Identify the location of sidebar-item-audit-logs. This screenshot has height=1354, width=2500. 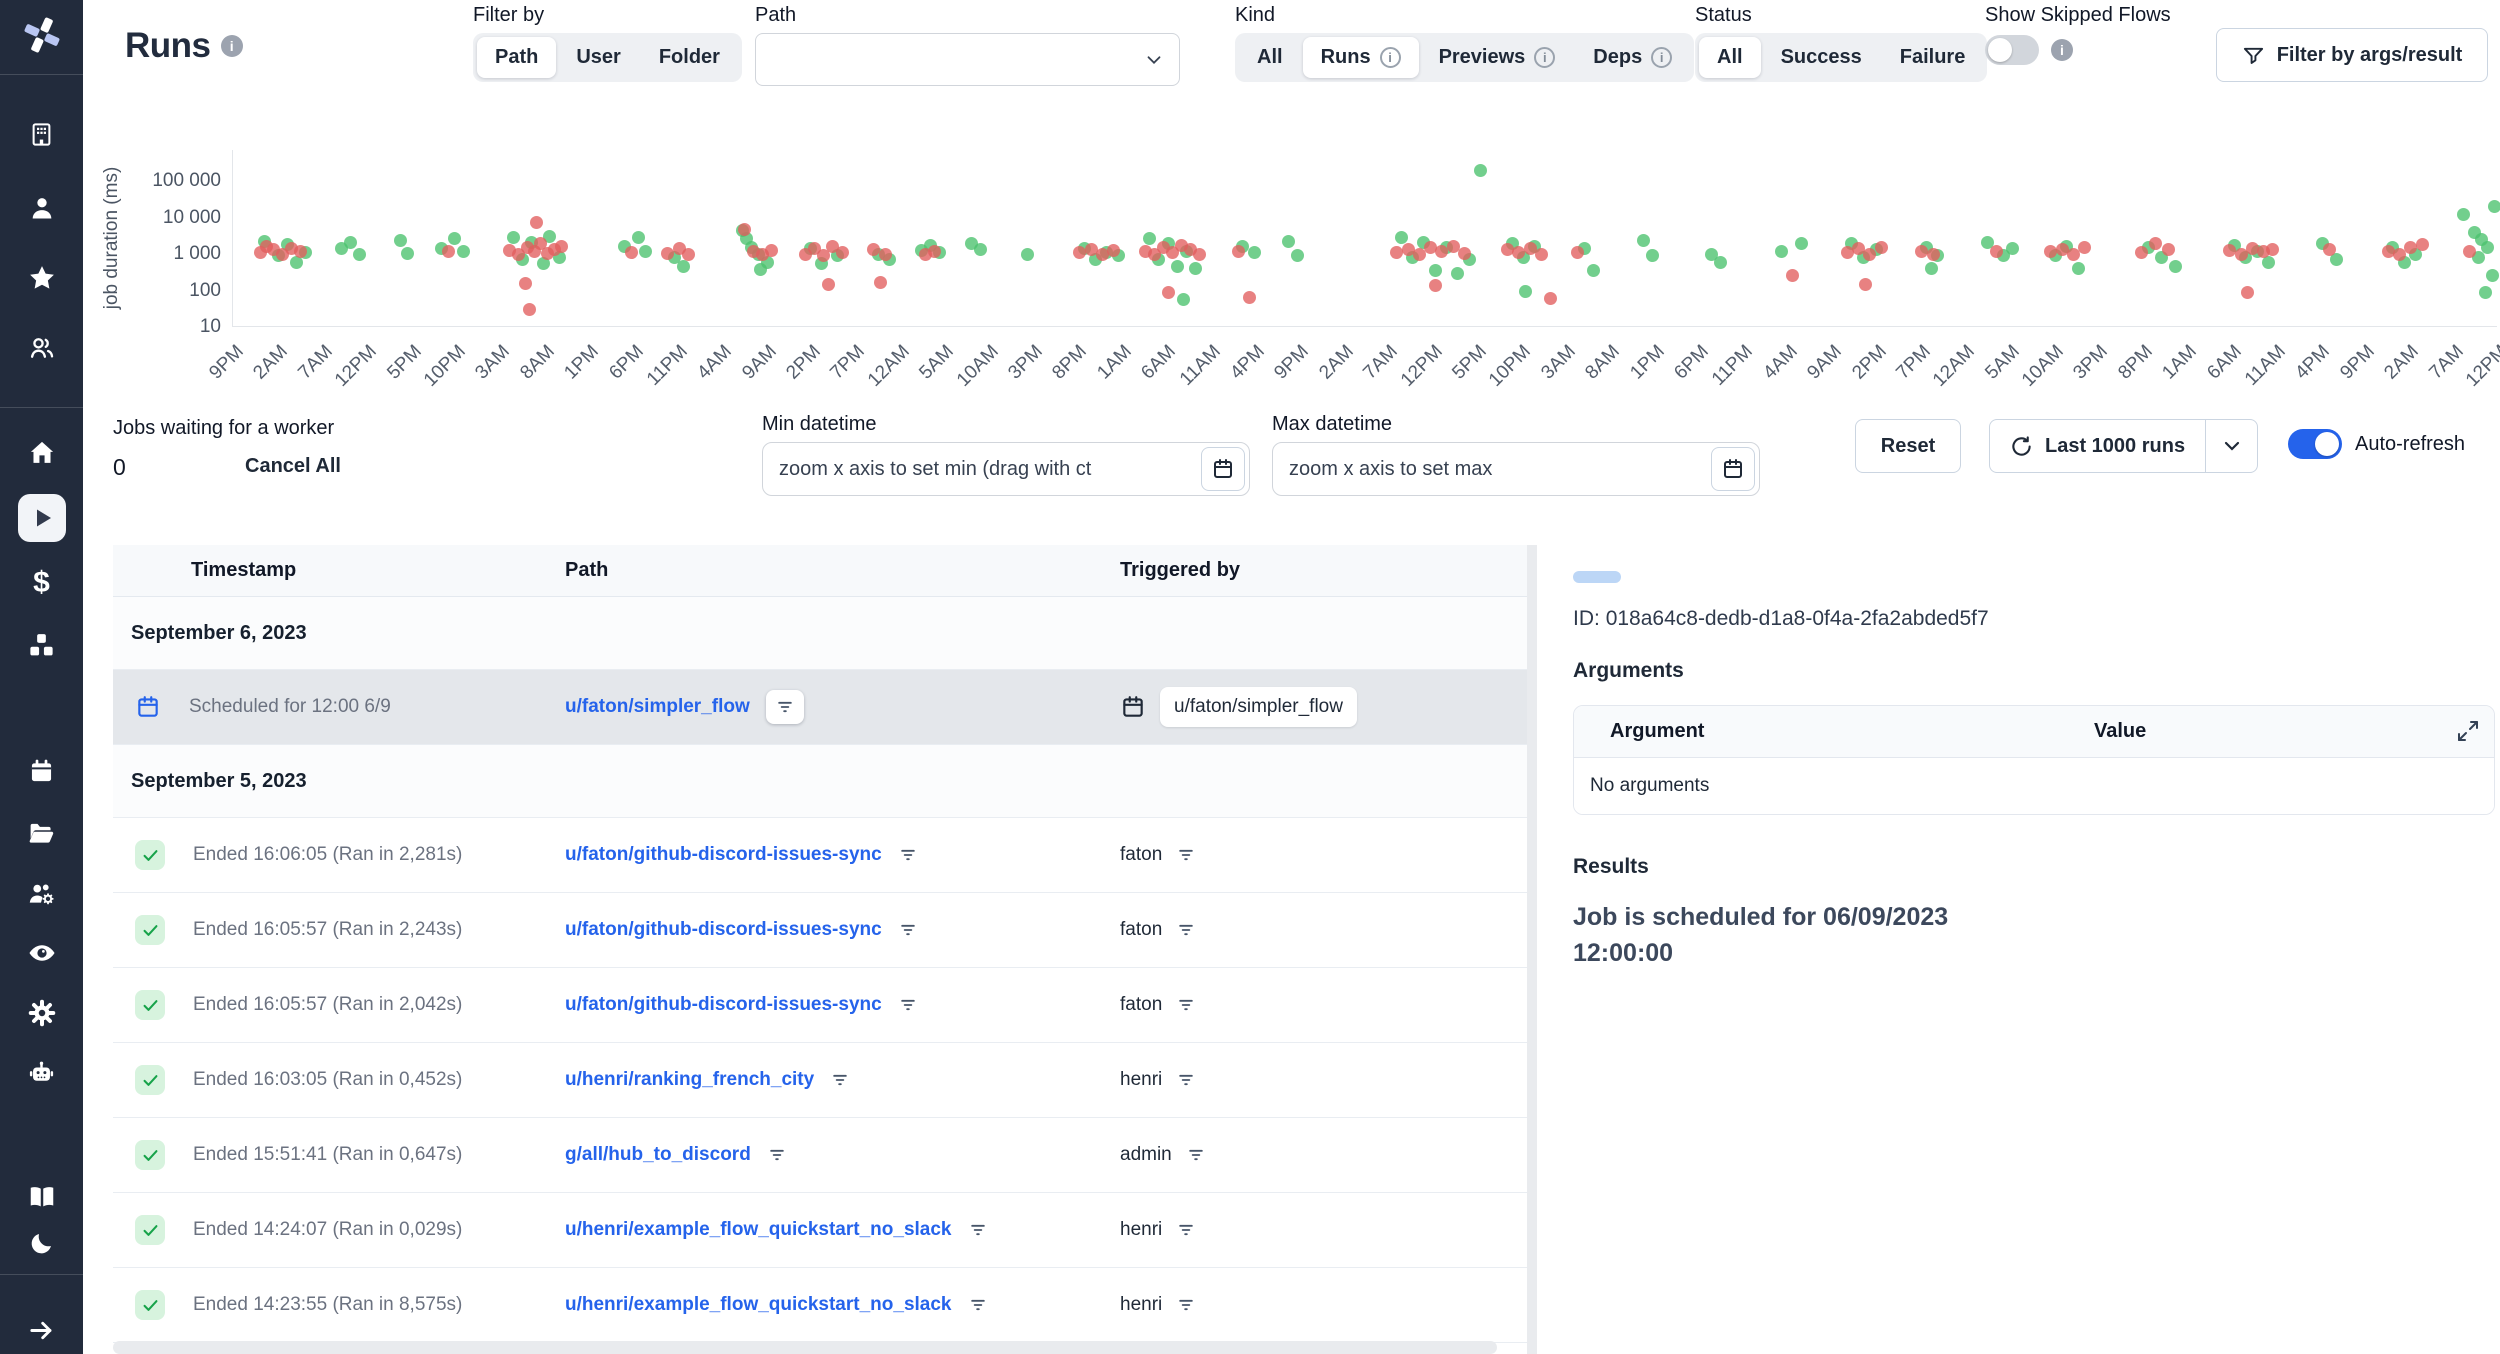
(42, 953).